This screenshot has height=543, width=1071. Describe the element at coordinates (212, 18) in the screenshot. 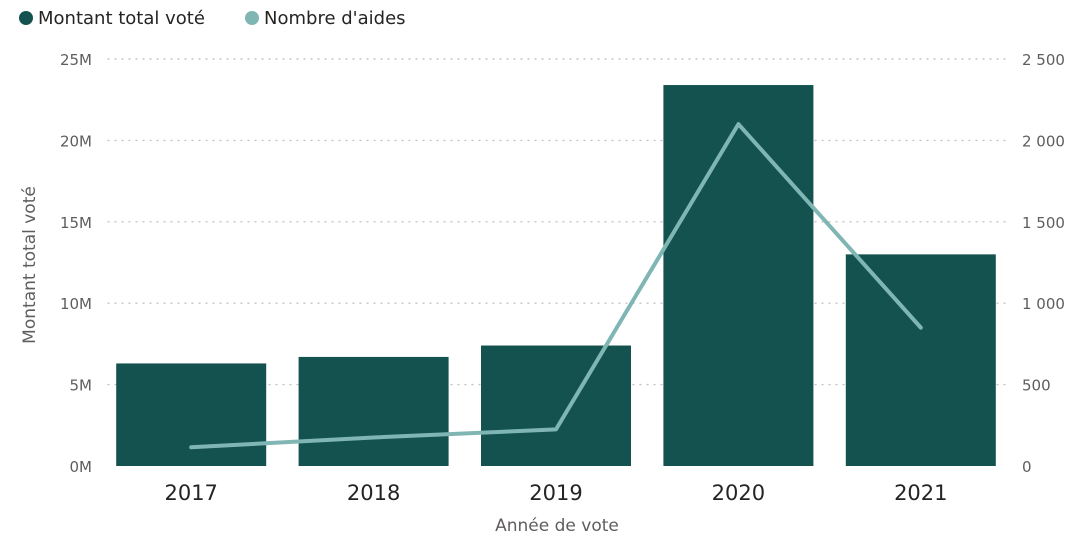

I see `legend: Montant total voté Nombre d'aides` at that location.